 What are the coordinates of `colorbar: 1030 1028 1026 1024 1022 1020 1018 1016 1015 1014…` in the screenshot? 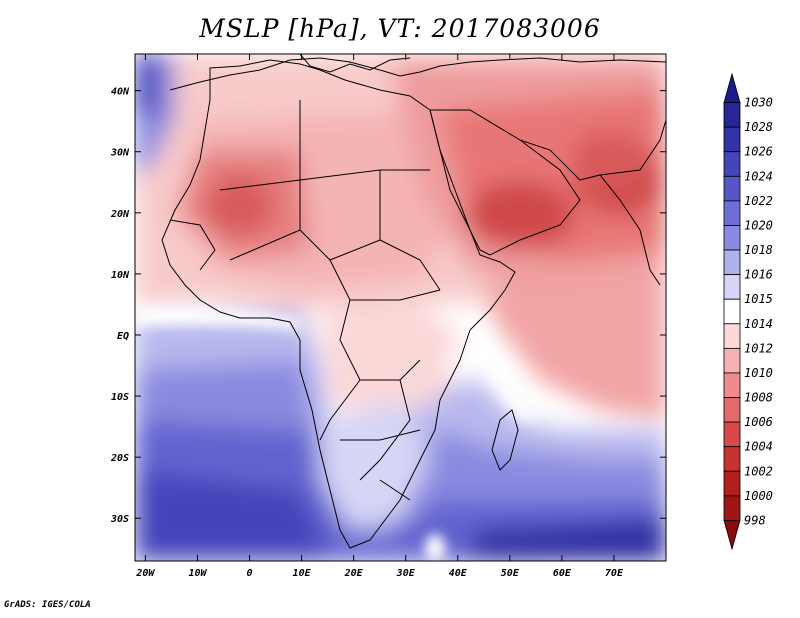 It's located at (748, 311).